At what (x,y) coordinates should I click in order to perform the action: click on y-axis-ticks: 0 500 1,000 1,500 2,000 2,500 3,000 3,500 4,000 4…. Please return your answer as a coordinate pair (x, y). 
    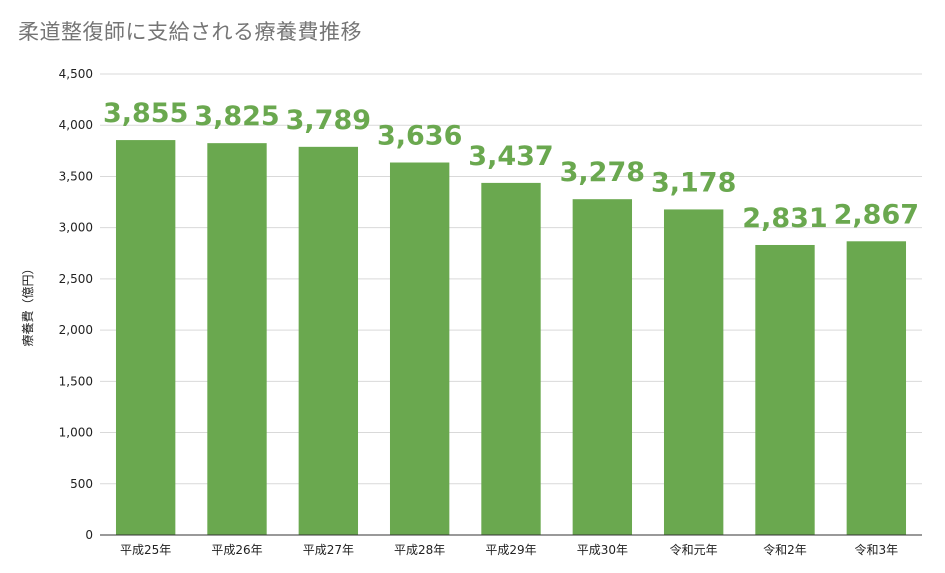
    Looking at the image, I should click on (76, 304).